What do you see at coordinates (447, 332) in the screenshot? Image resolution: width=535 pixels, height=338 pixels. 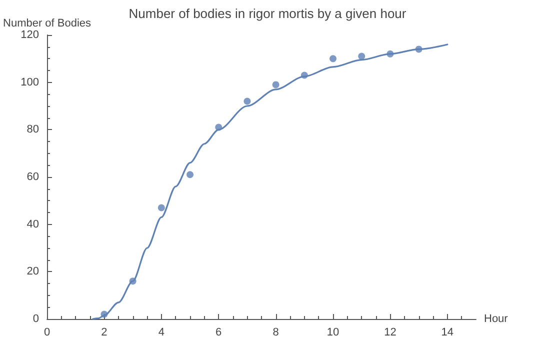 I see `x-tick-label: 14` at bounding box center [447, 332].